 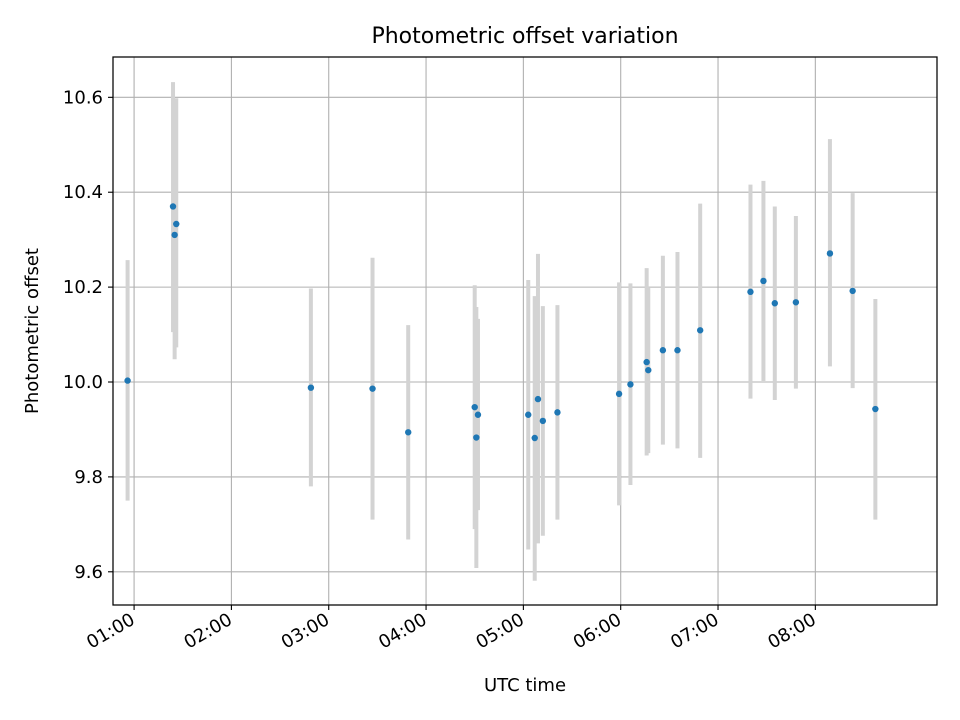 What do you see at coordinates (88, 477) in the screenshot?
I see `y-tick-label: 9.8` at bounding box center [88, 477].